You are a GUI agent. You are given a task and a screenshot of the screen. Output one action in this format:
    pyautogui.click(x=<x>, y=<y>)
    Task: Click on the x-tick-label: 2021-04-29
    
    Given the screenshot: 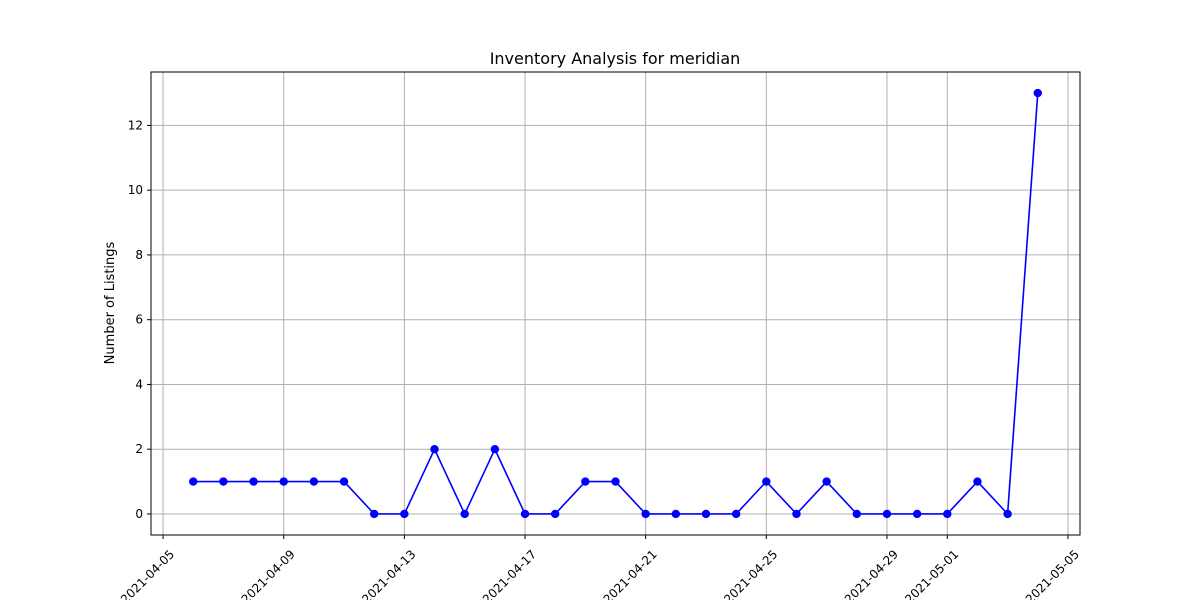 What is the action you would take?
    pyautogui.click(x=871, y=573)
    